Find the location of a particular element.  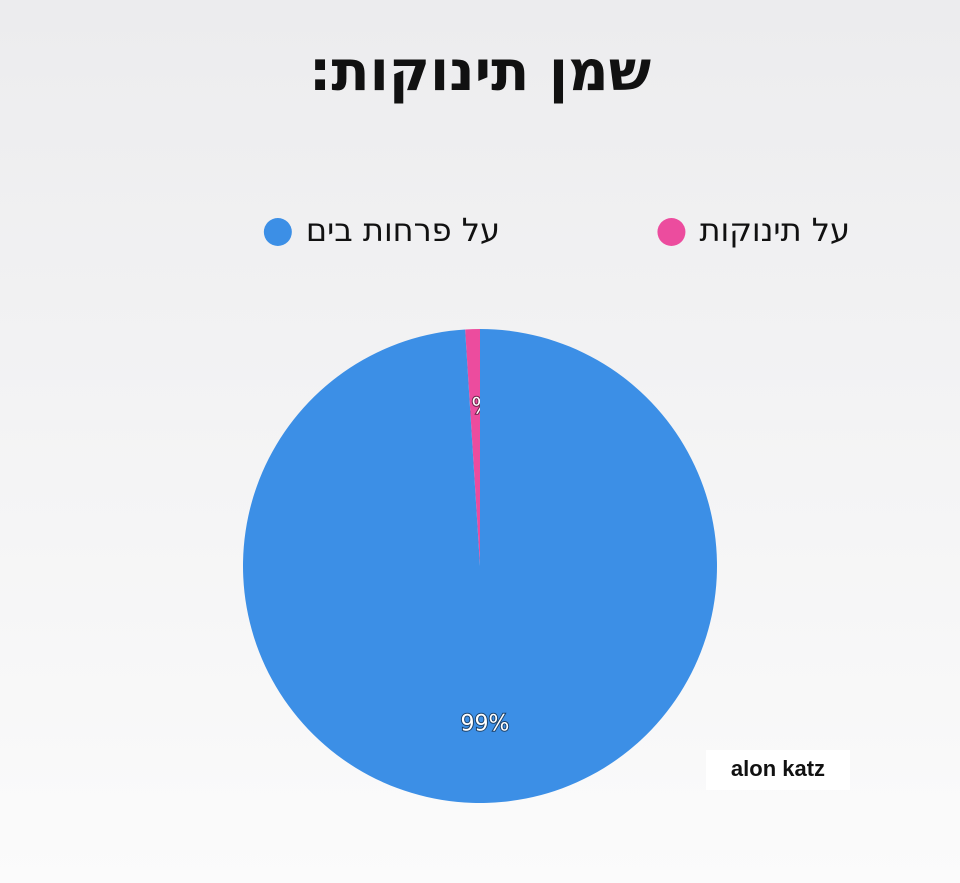

annotation: alon katz is located at coordinates (778, 768).